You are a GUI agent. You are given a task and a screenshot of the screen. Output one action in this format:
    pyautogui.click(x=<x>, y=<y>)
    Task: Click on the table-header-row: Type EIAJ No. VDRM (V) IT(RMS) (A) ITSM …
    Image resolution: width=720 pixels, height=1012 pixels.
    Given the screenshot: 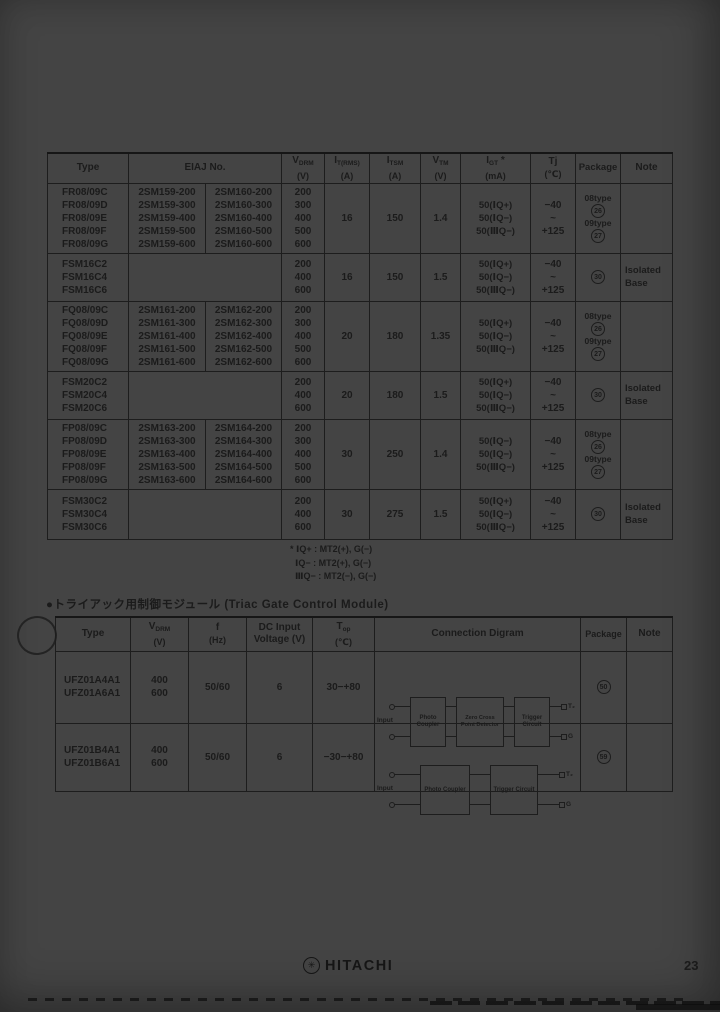 What is the action you would take?
    pyautogui.click(x=360, y=168)
    